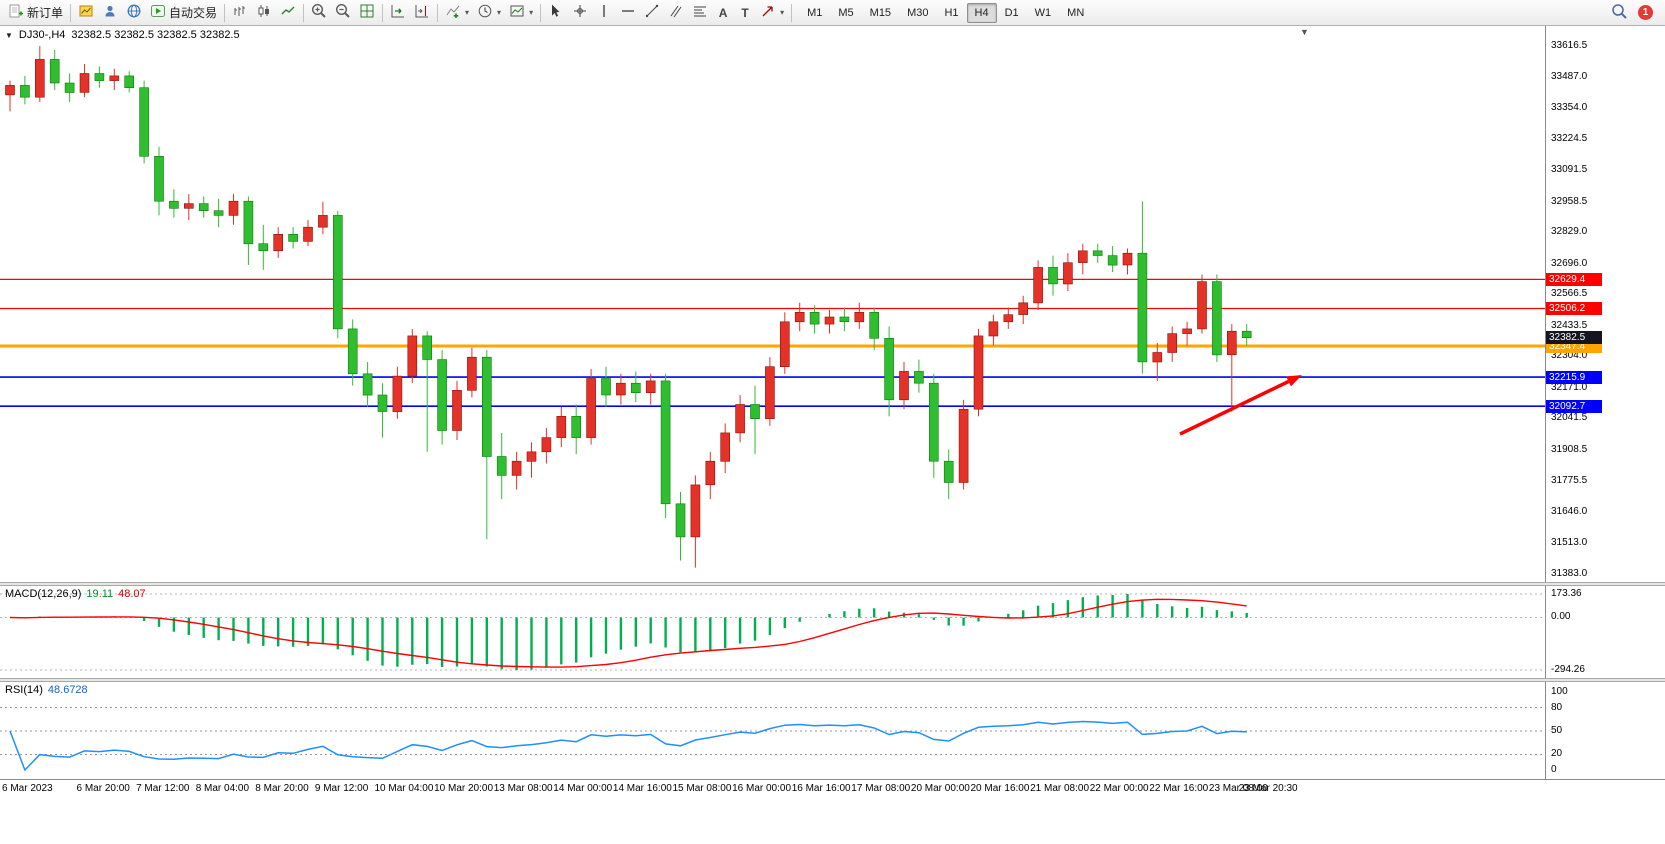 This screenshot has width=1665, height=844. What do you see at coordinates (1574, 377) in the screenshot?
I see `price-line-tag: 32215.9` at bounding box center [1574, 377].